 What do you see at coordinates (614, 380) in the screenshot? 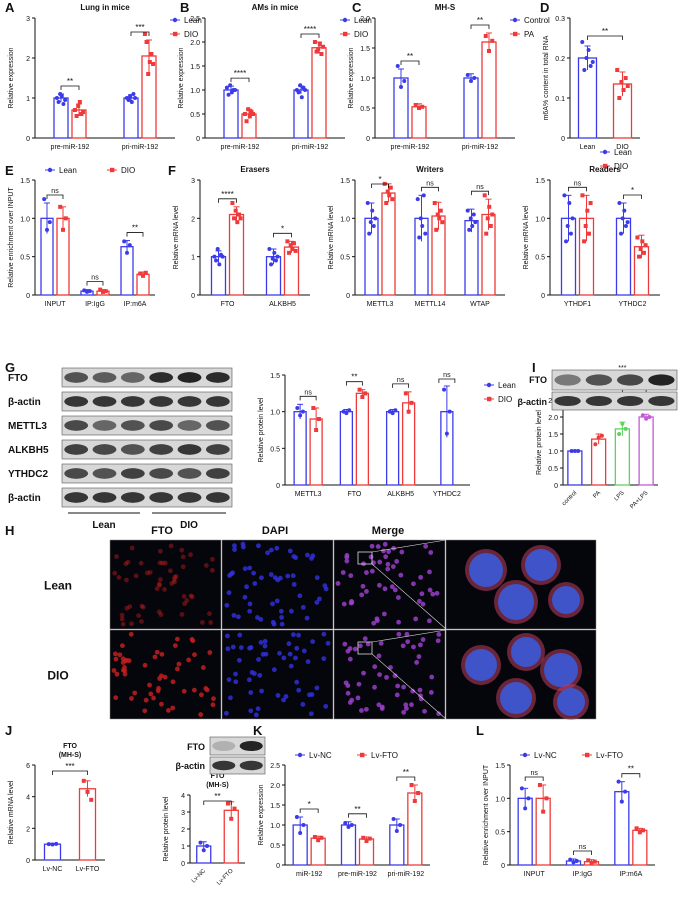
I see `blot-strip` at bounding box center [614, 380].